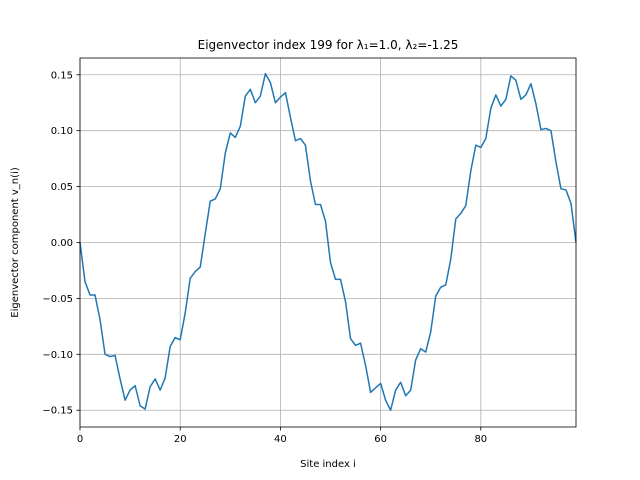  Describe the element at coordinates (62, 243) in the screenshot. I see `y-tick-label: 0.00` at that location.